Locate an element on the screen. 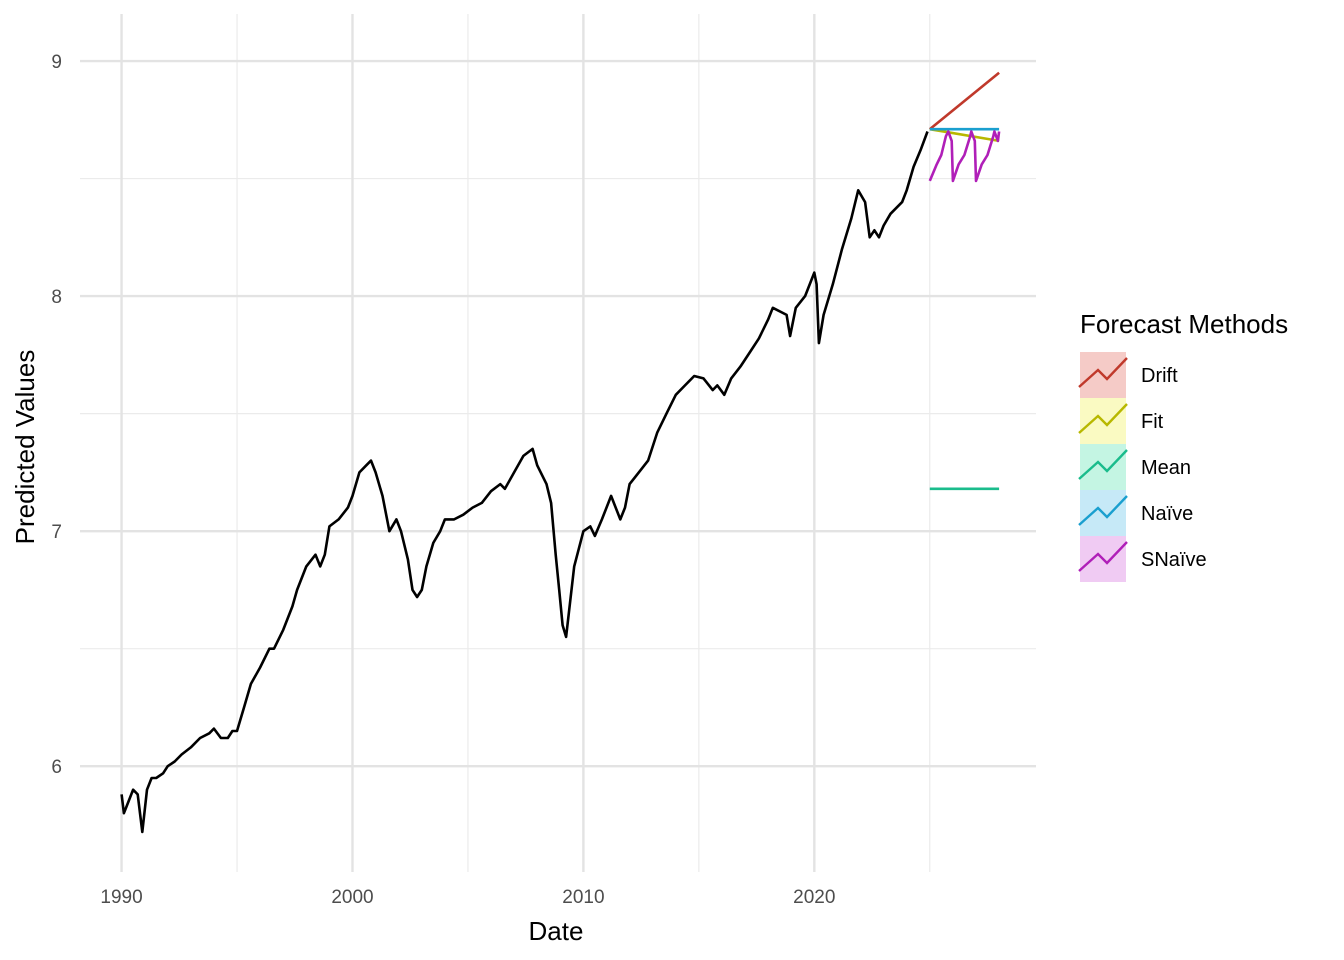 Image resolution: width=1344 pixels, height=960 pixels. y-tick-labels: 6 7 8 9 is located at coordinates (56, 415).